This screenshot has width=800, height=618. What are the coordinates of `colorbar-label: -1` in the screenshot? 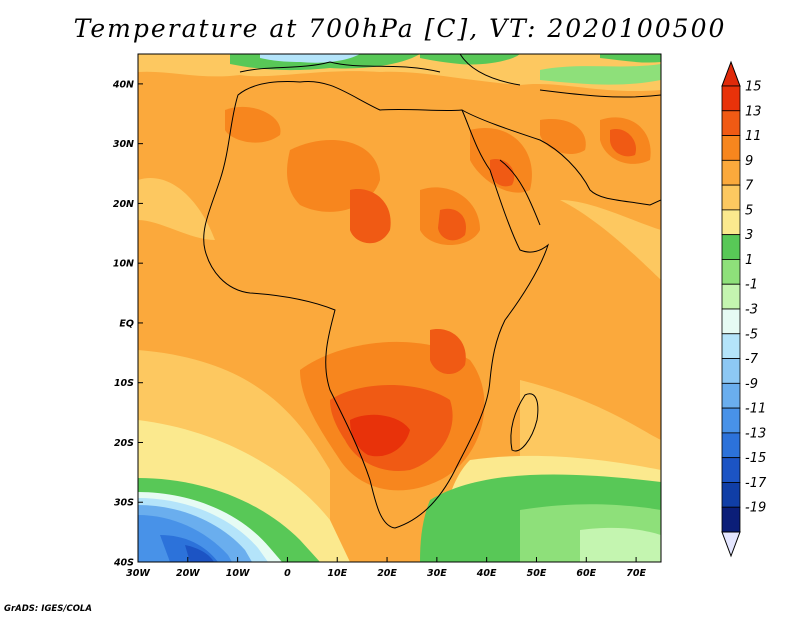 It's located at (751, 285).